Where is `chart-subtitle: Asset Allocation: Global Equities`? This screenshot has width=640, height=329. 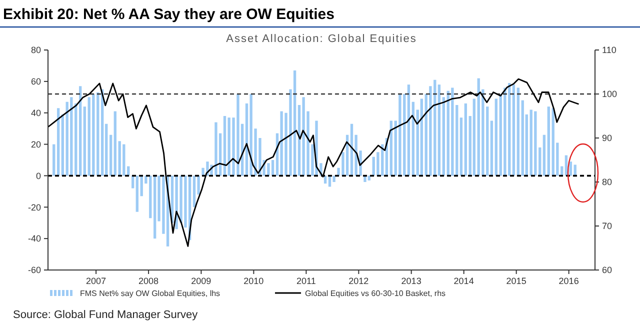
chart-subtitle: Asset Allocation: Global Equities is located at coordinates (321, 39).